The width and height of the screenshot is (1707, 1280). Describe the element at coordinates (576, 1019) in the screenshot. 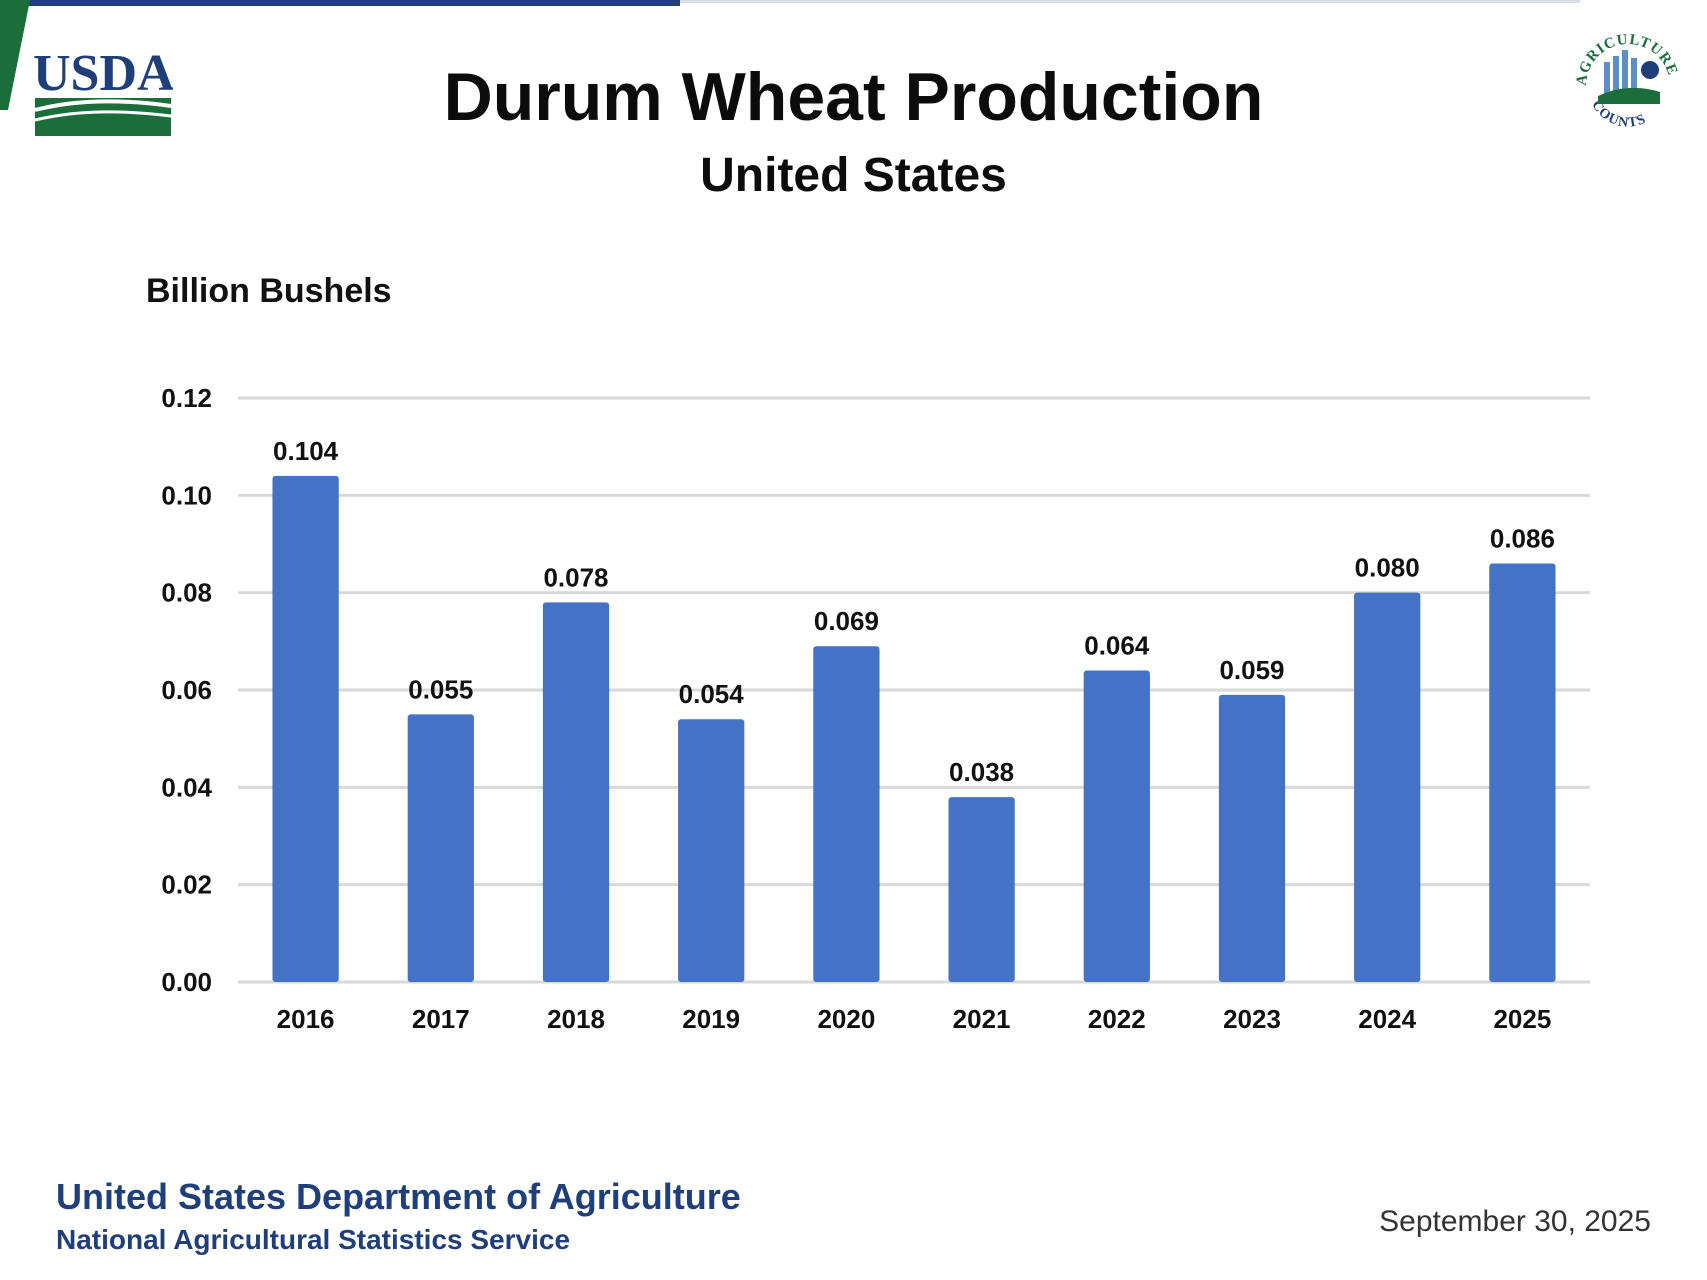

I see `x-tick-label-2018: 2018` at that location.